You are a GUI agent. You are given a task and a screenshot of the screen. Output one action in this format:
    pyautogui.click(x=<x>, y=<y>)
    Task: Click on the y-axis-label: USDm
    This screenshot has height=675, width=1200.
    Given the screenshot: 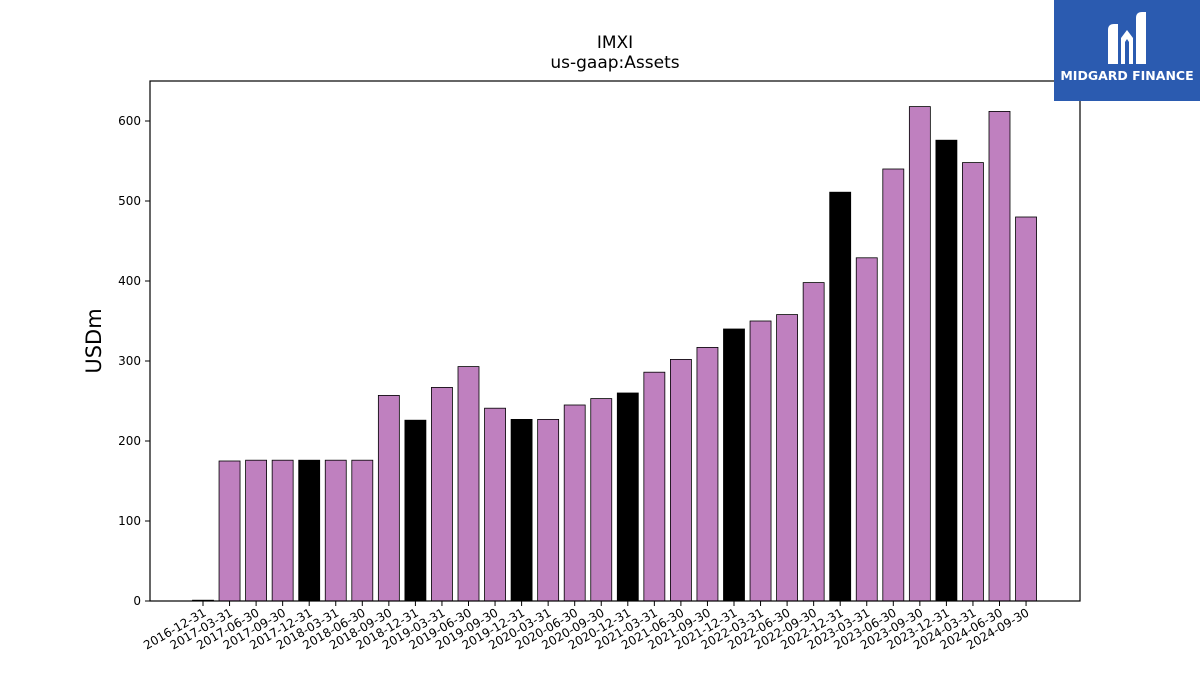 What is the action you would take?
    pyautogui.click(x=94, y=340)
    